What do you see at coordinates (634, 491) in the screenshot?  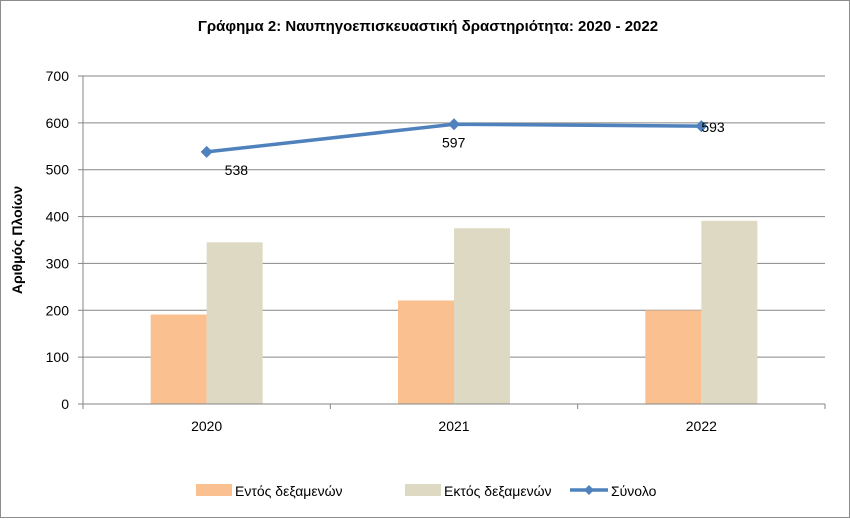 I see `legend-label: Σύνολο` at bounding box center [634, 491].